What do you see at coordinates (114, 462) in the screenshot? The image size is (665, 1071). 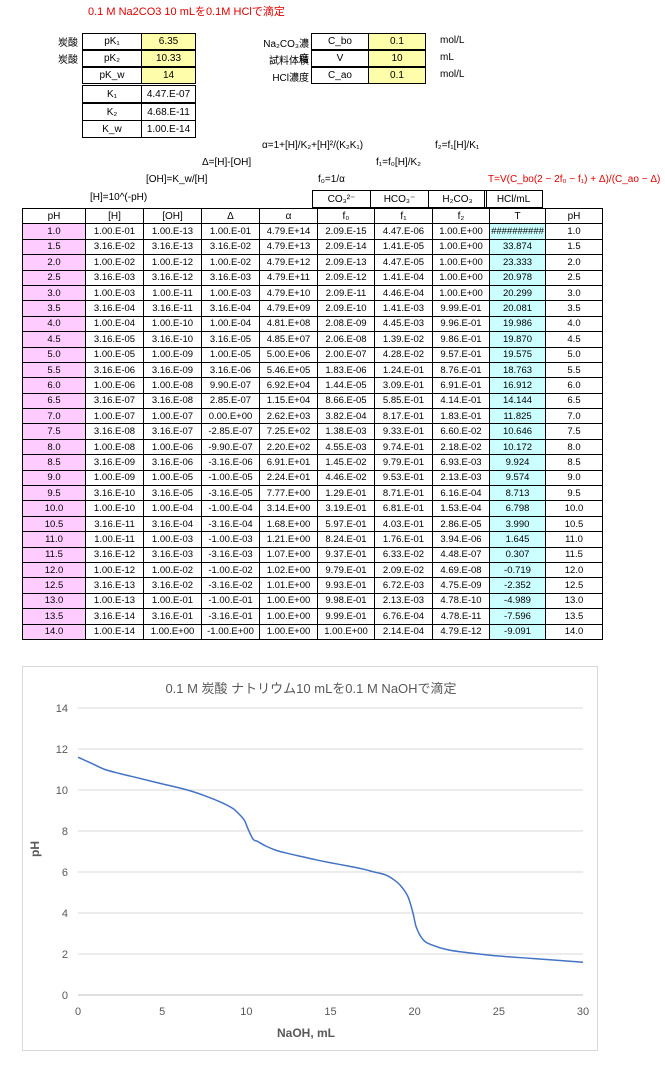 I see `table-cell: 3.16.E-09` at bounding box center [114, 462].